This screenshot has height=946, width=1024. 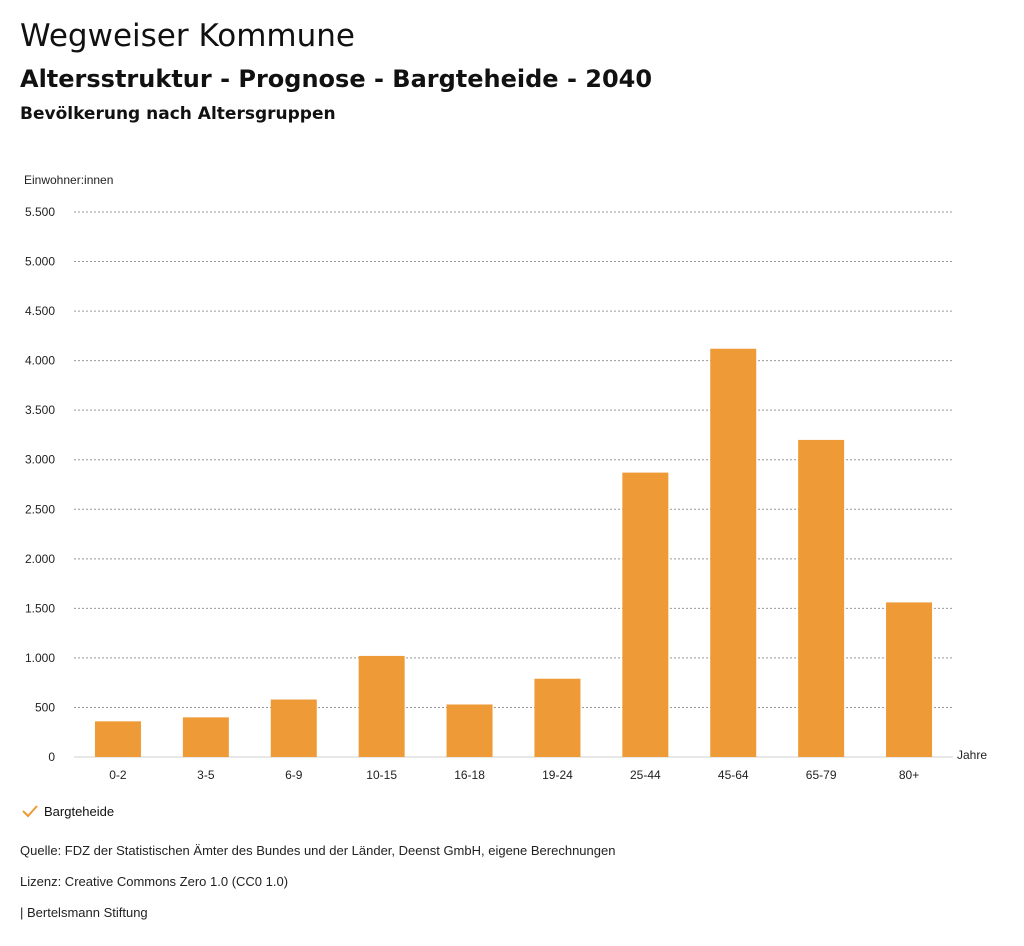 I want to click on y-tick-label: 2.000, so click(x=40, y=559).